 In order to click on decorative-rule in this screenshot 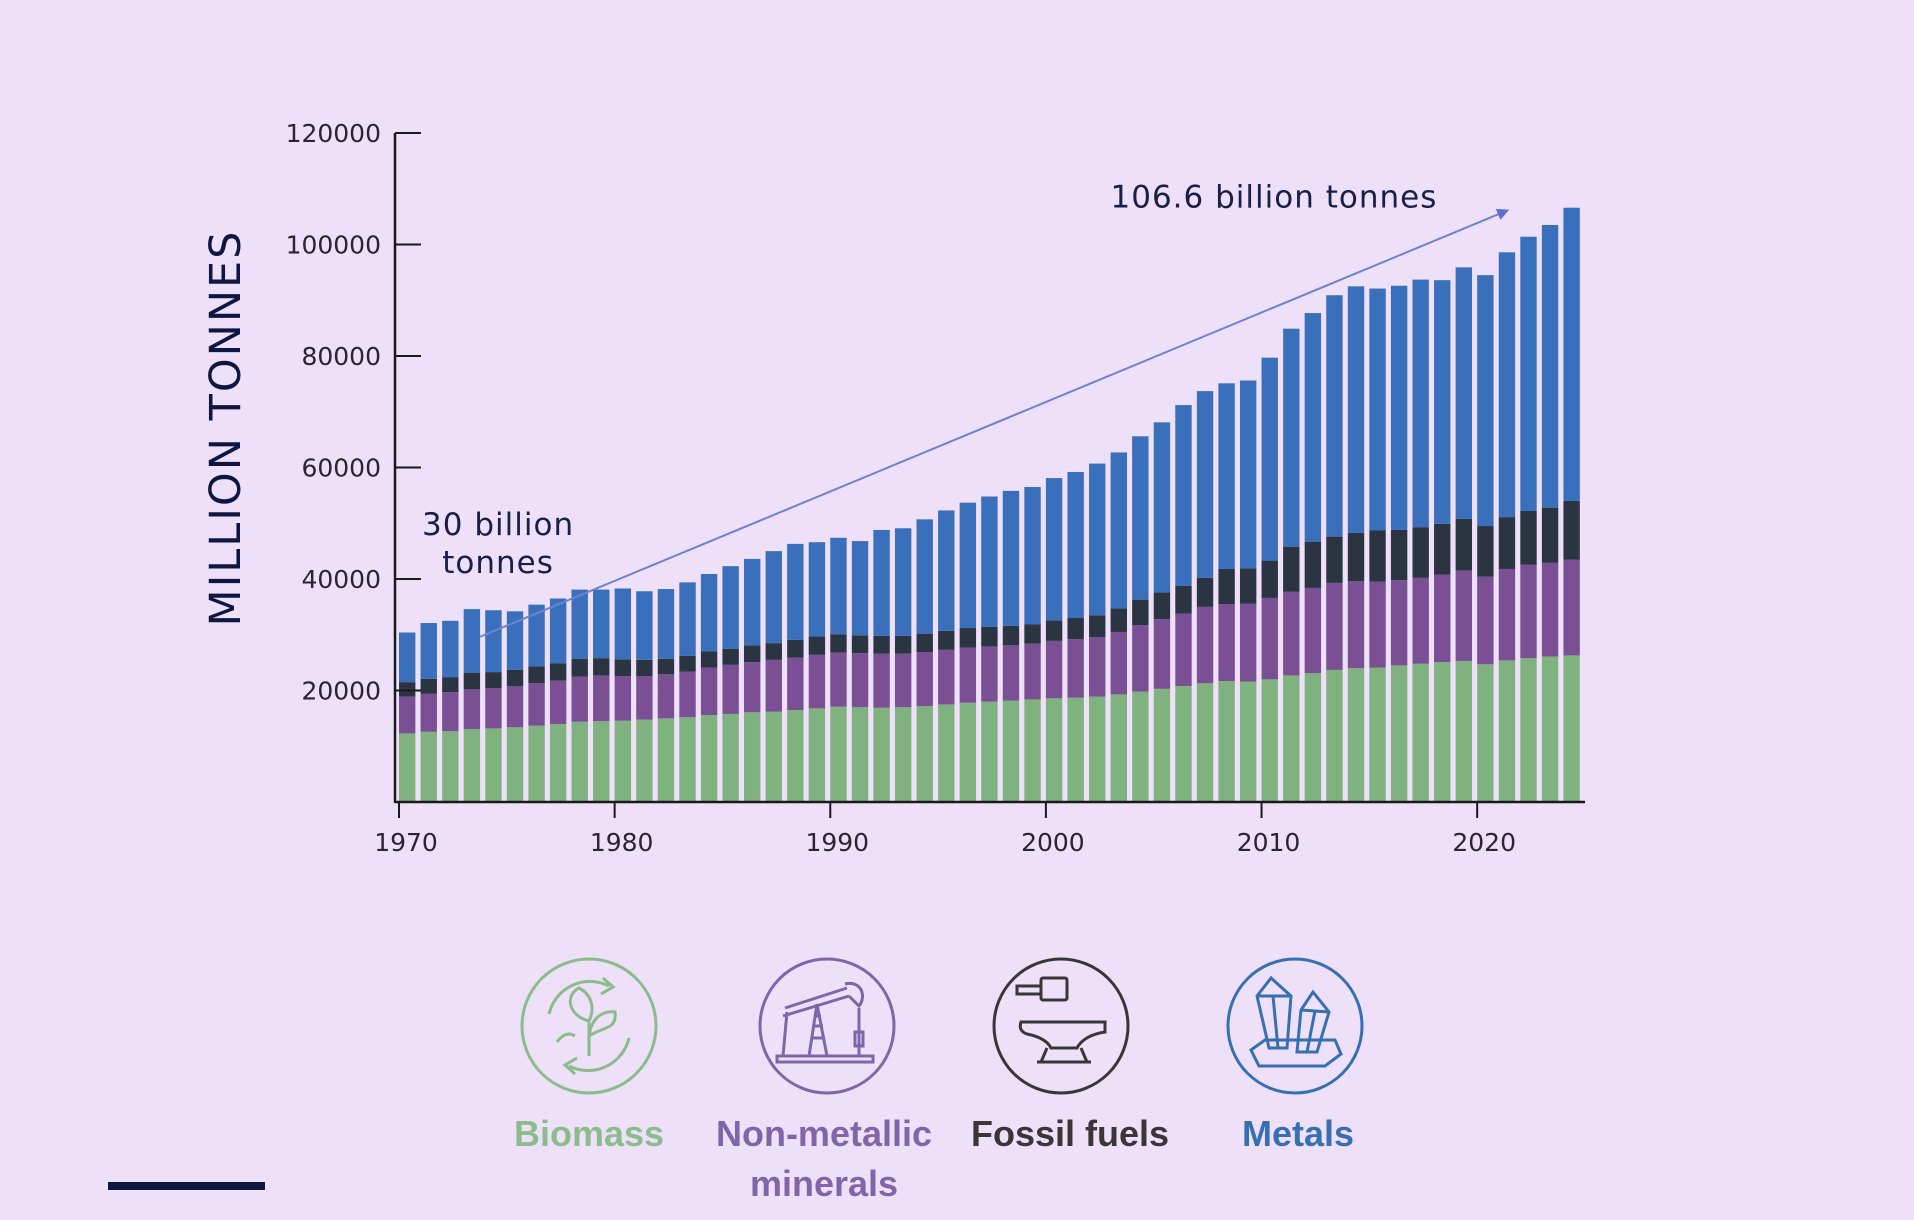, I will do `click(186, 1186)`.